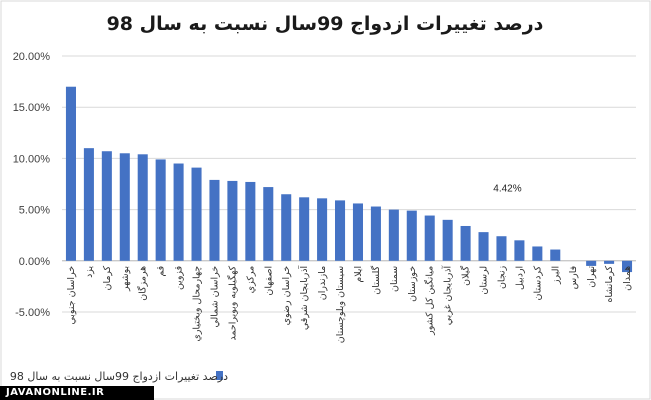 The image size is (651, 400). What do you see at coordinates (447, 295) in the screenshot?
I see `category-label: آذربايجان غربي` at bounding box center [447, 295].